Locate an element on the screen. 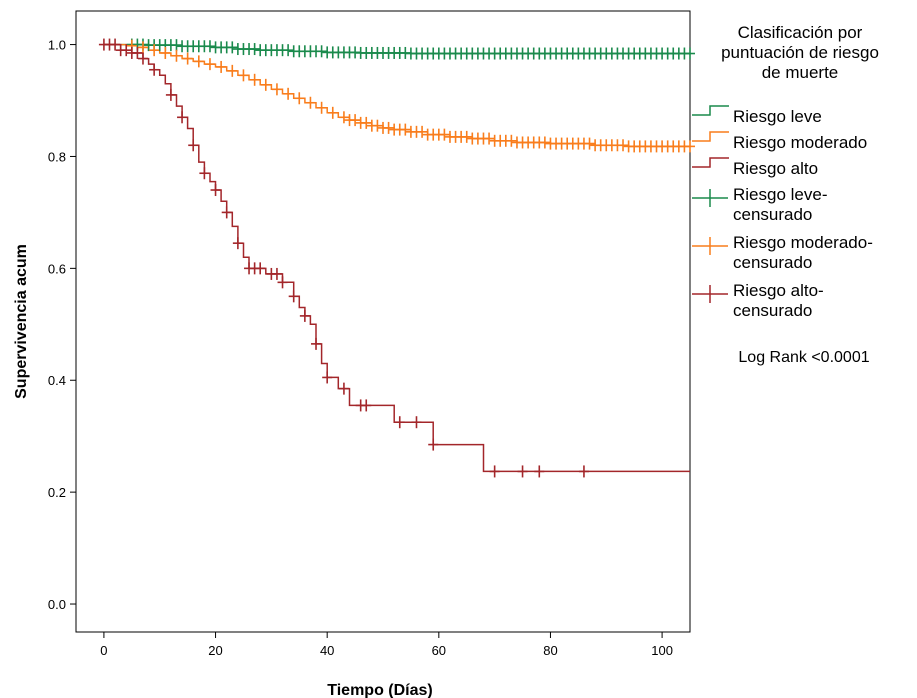  legend-title: de muerte is located at coordinates (800, 72).